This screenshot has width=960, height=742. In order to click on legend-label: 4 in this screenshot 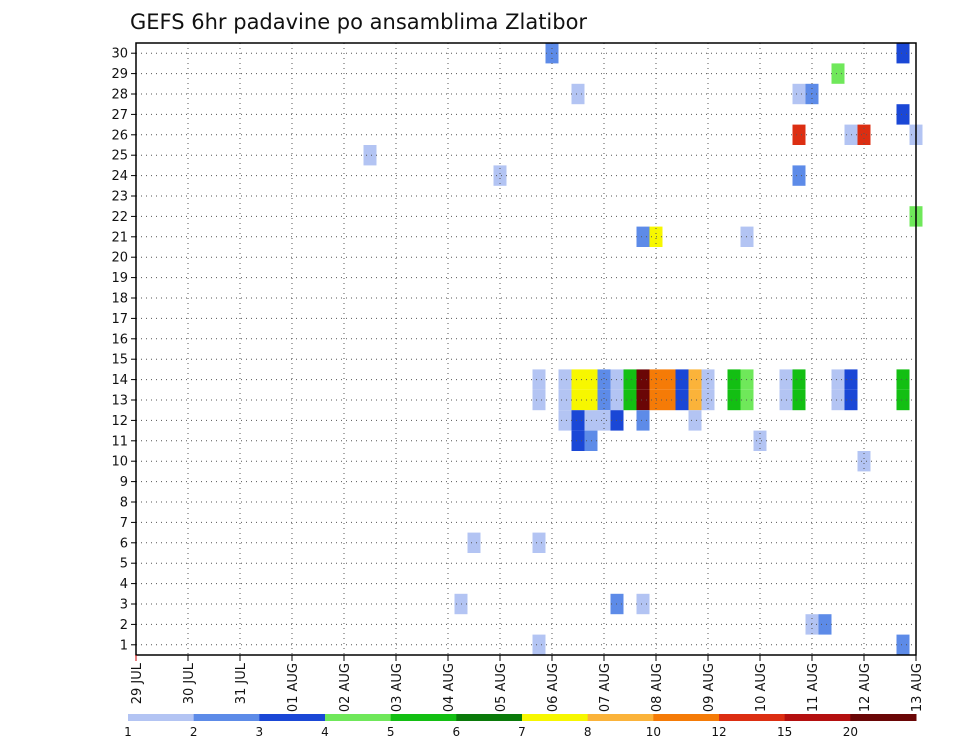, I will do `click(325, 732)`.